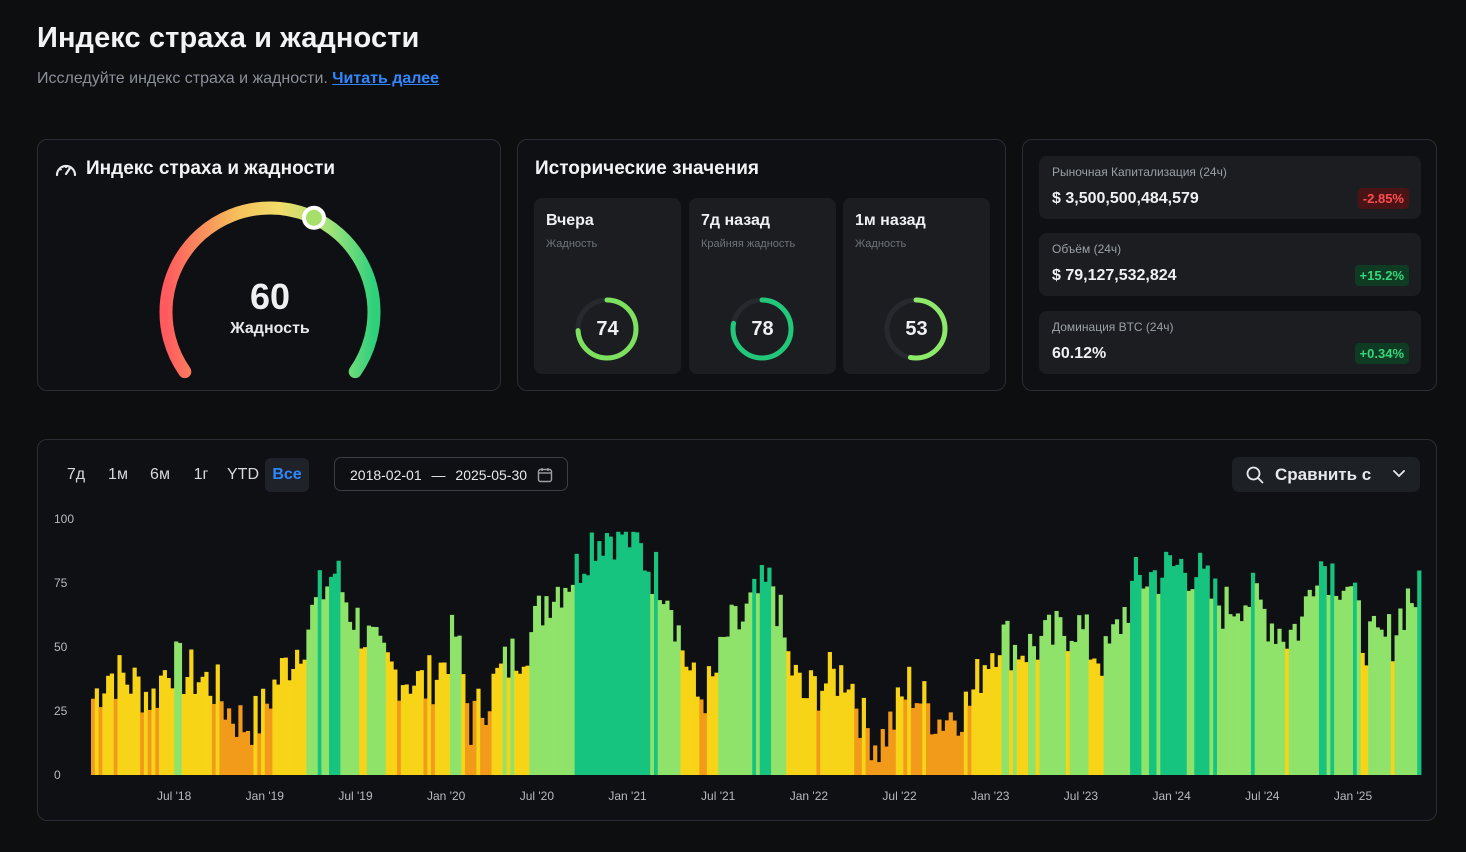 The image size is (1466, 852). Describe the element at coordinates (1171, 796) in the screenshot. I see `x-tick-label: Jan '24` at that location.